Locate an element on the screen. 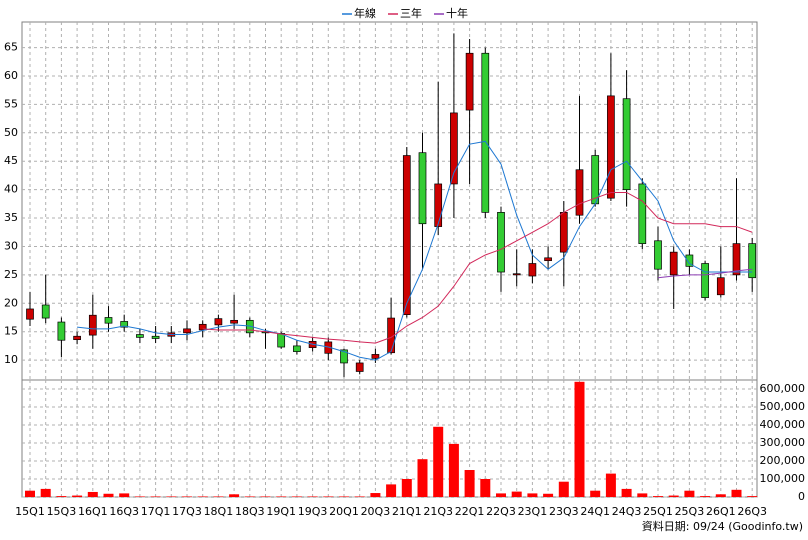 The width and height of the screenshot is (808, 540). y-tick-label: 40 is located at coordinates (11, 189).